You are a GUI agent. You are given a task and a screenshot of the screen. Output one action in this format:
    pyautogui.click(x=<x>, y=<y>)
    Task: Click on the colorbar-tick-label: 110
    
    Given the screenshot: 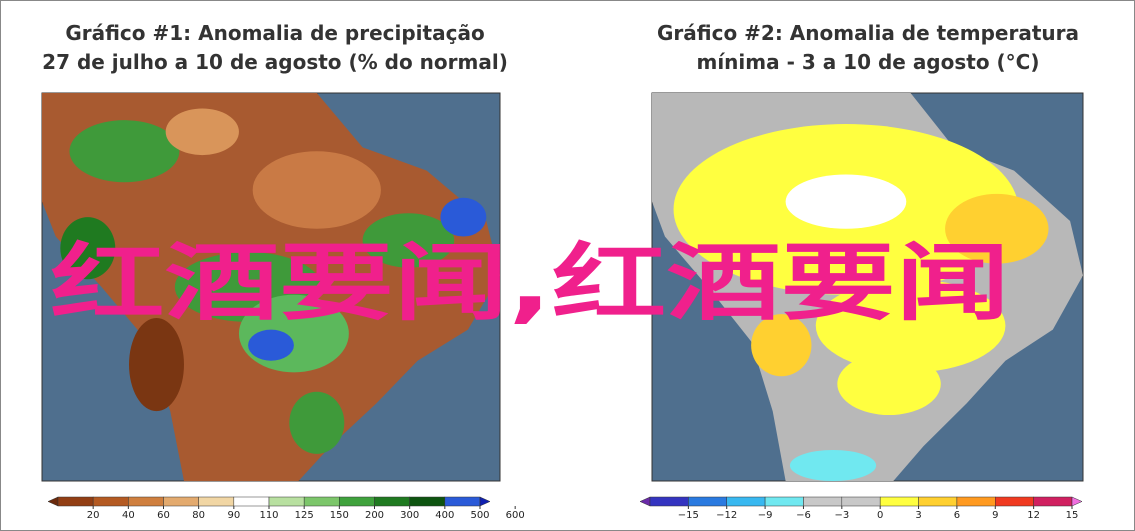 What is the action you would take?
    pyautogui.click(x=268, y=515)
    